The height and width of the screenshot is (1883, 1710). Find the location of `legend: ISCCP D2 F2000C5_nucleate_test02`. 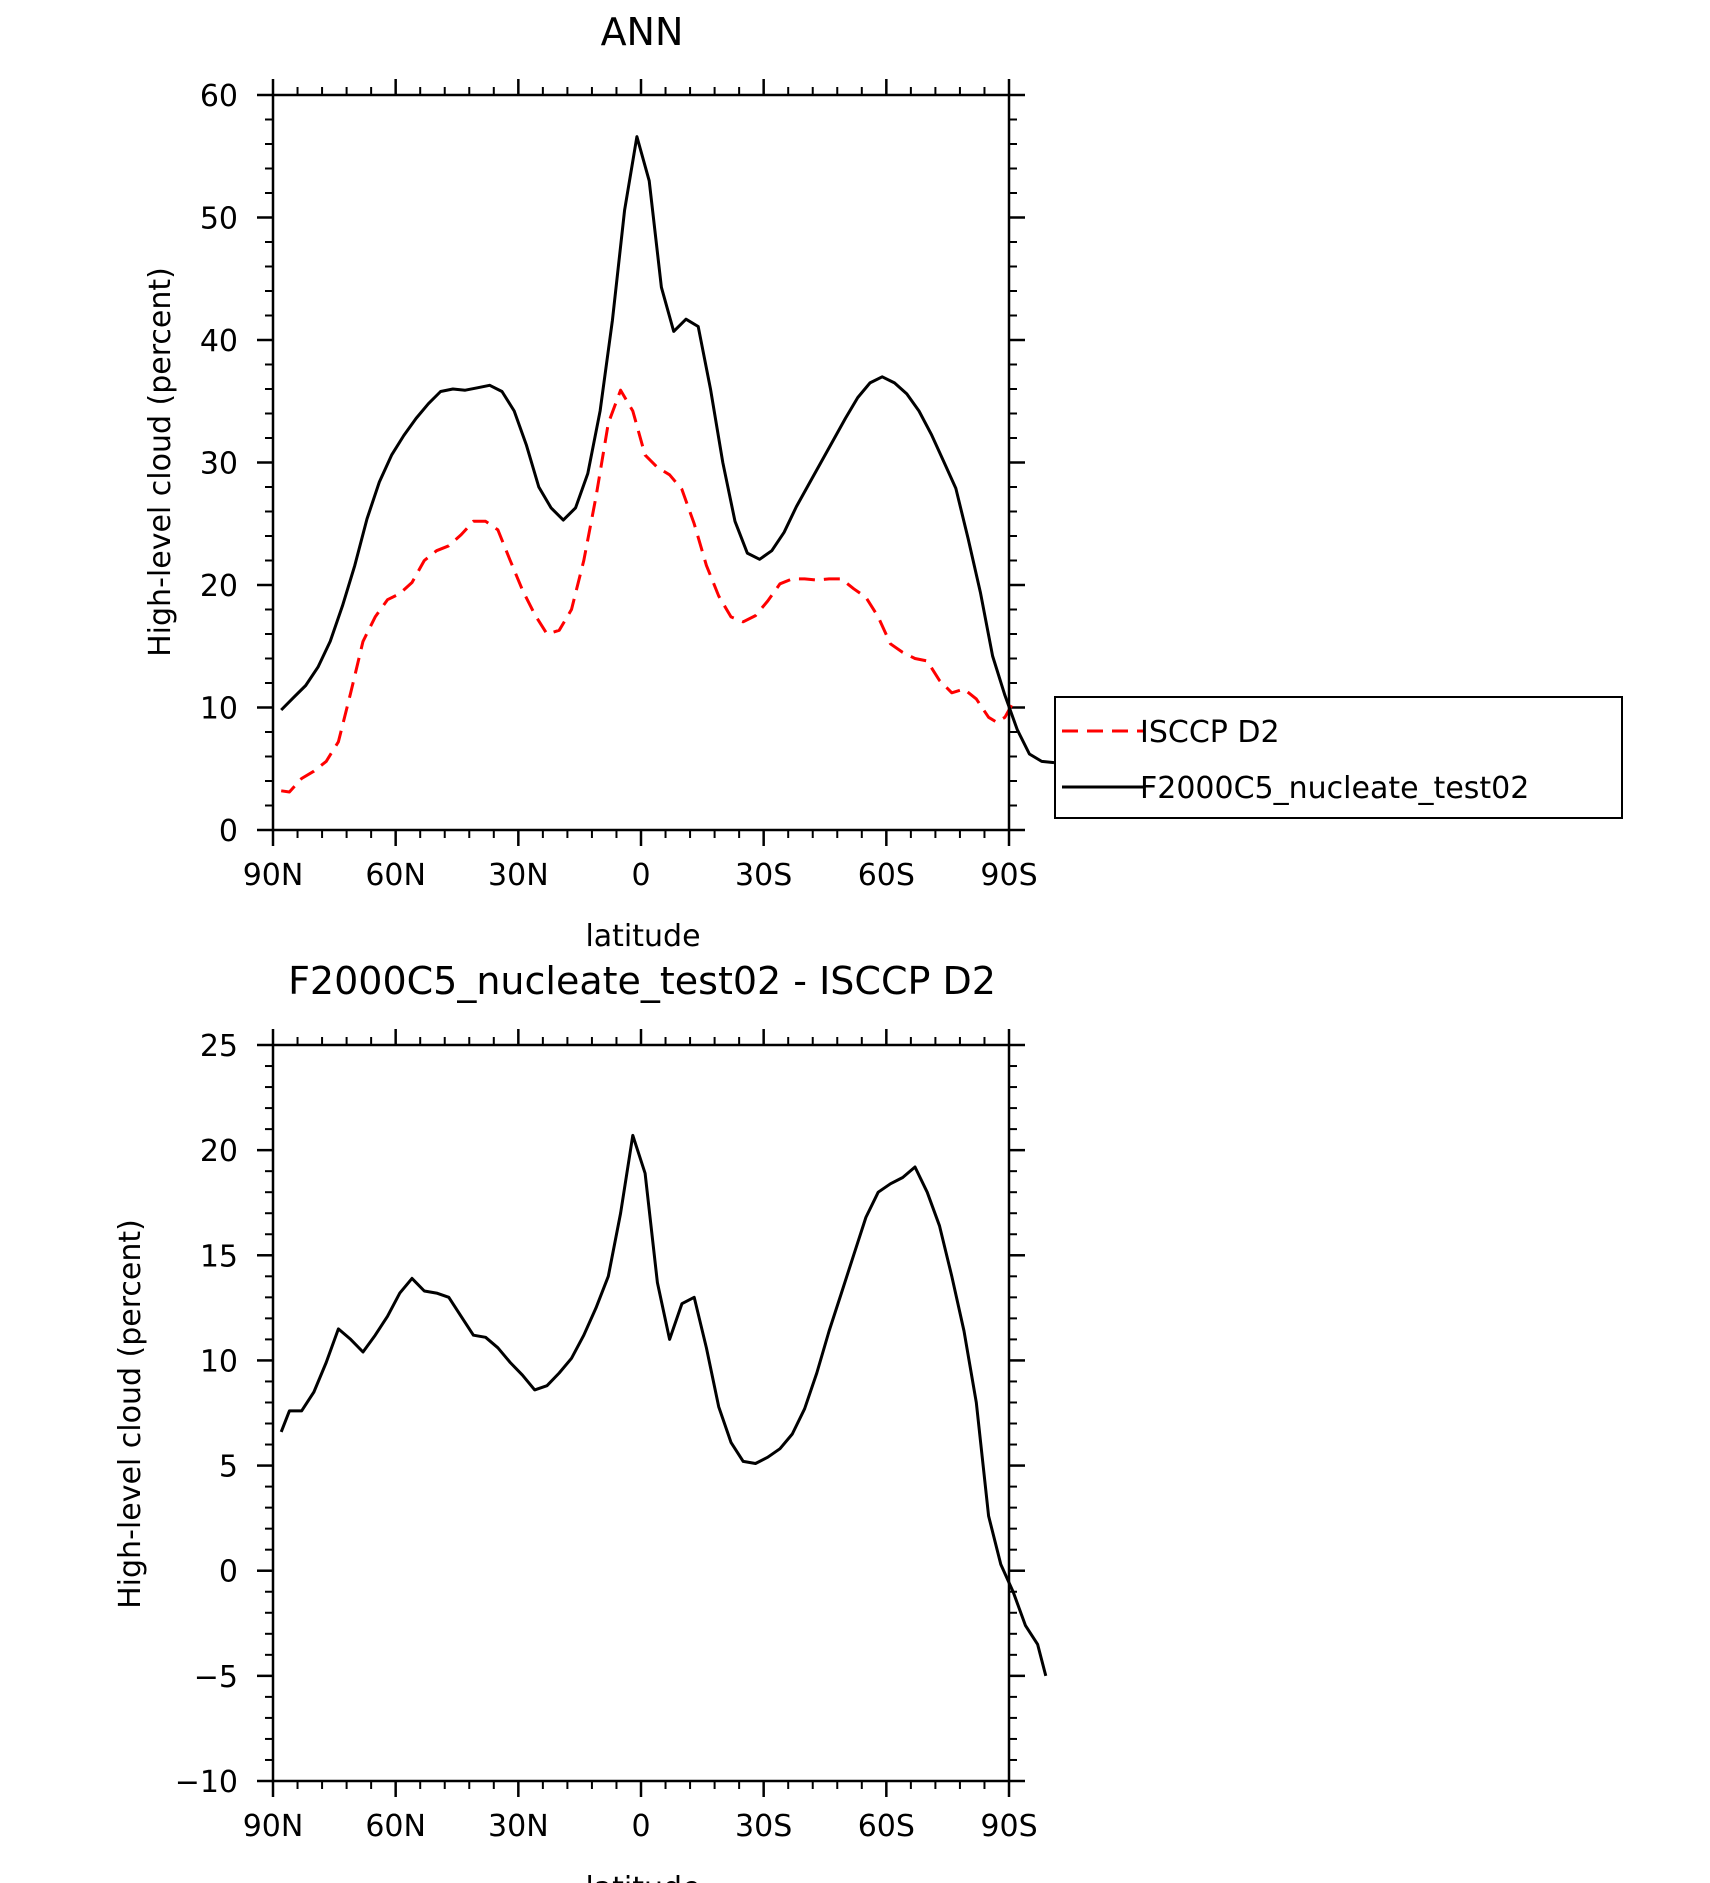

legend: ISCCP D2 F2000C5_nucleate_test02 is located at coordinates (1338, 757).